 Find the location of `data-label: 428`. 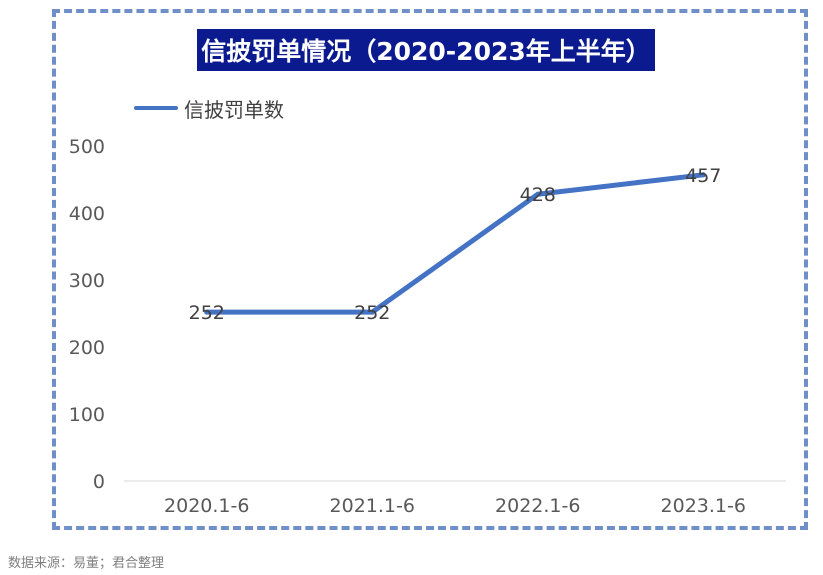

data-label: 428 is located at coordinates (538, 195).